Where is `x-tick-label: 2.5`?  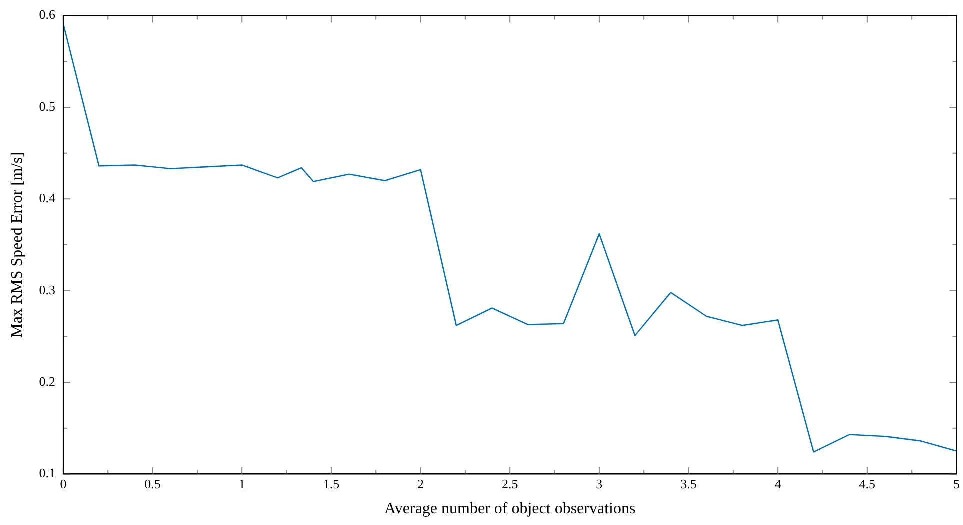
x-tick-label: 2.5 is located at coordinates (510, 484).